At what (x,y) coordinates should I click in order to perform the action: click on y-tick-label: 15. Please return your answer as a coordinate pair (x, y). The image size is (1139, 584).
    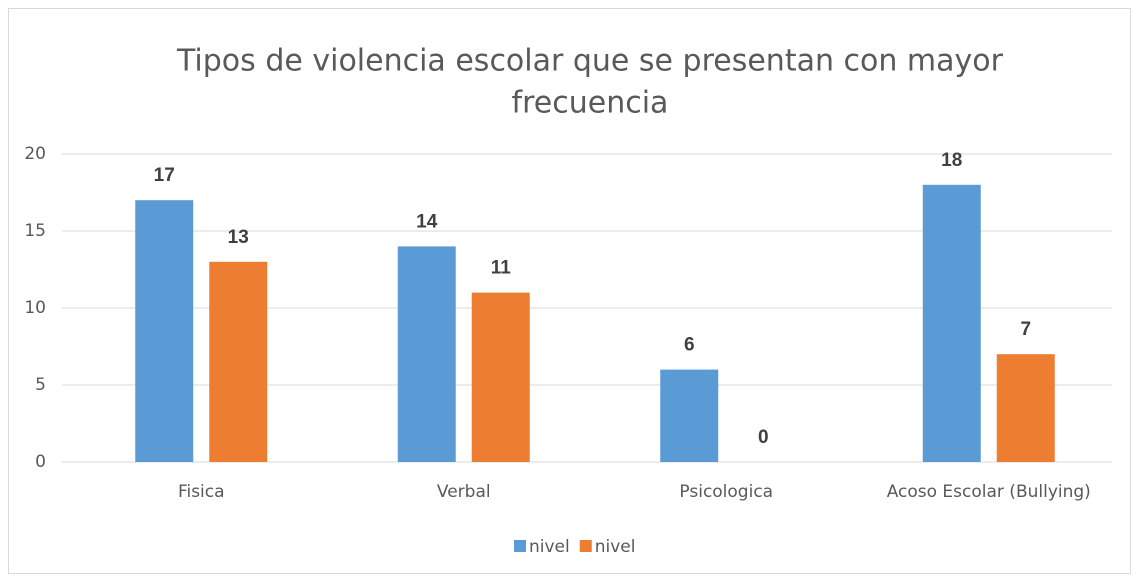
    Looking at the image, I should click on (35, 231).